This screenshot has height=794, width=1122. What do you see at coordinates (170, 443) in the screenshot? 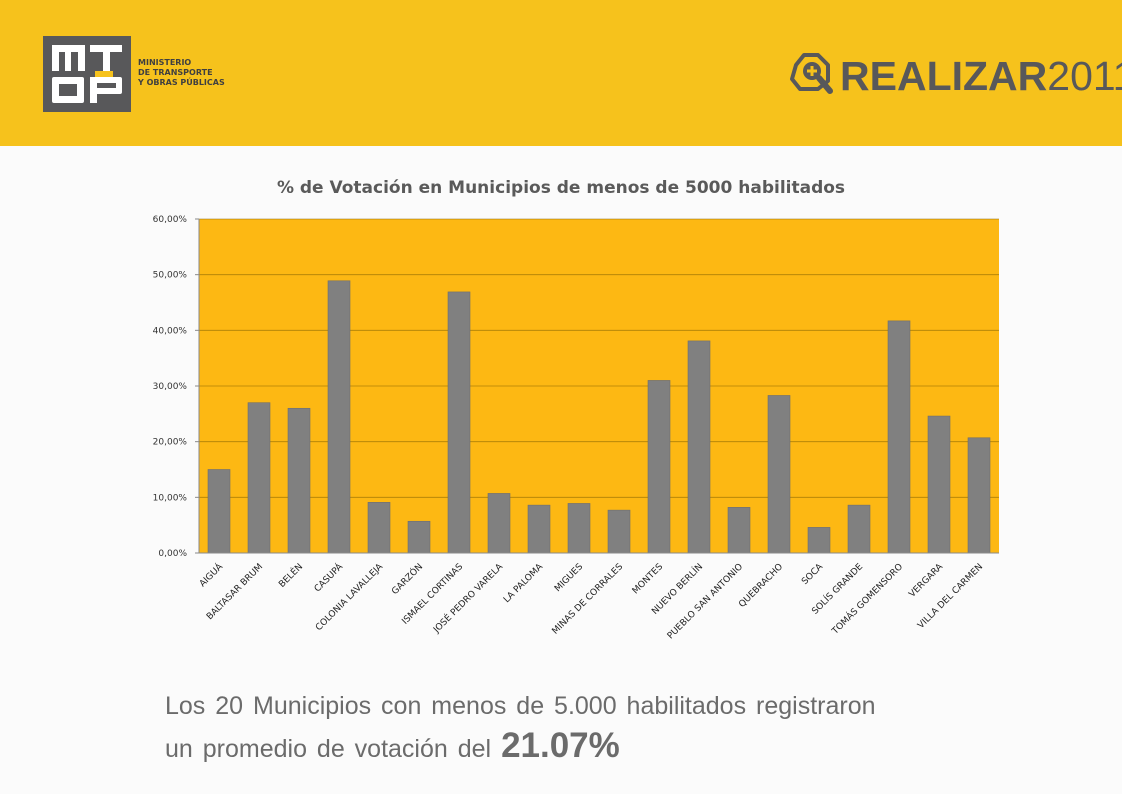
I see `y-tick-label: 20,00%` at bounding box center [170, 443].